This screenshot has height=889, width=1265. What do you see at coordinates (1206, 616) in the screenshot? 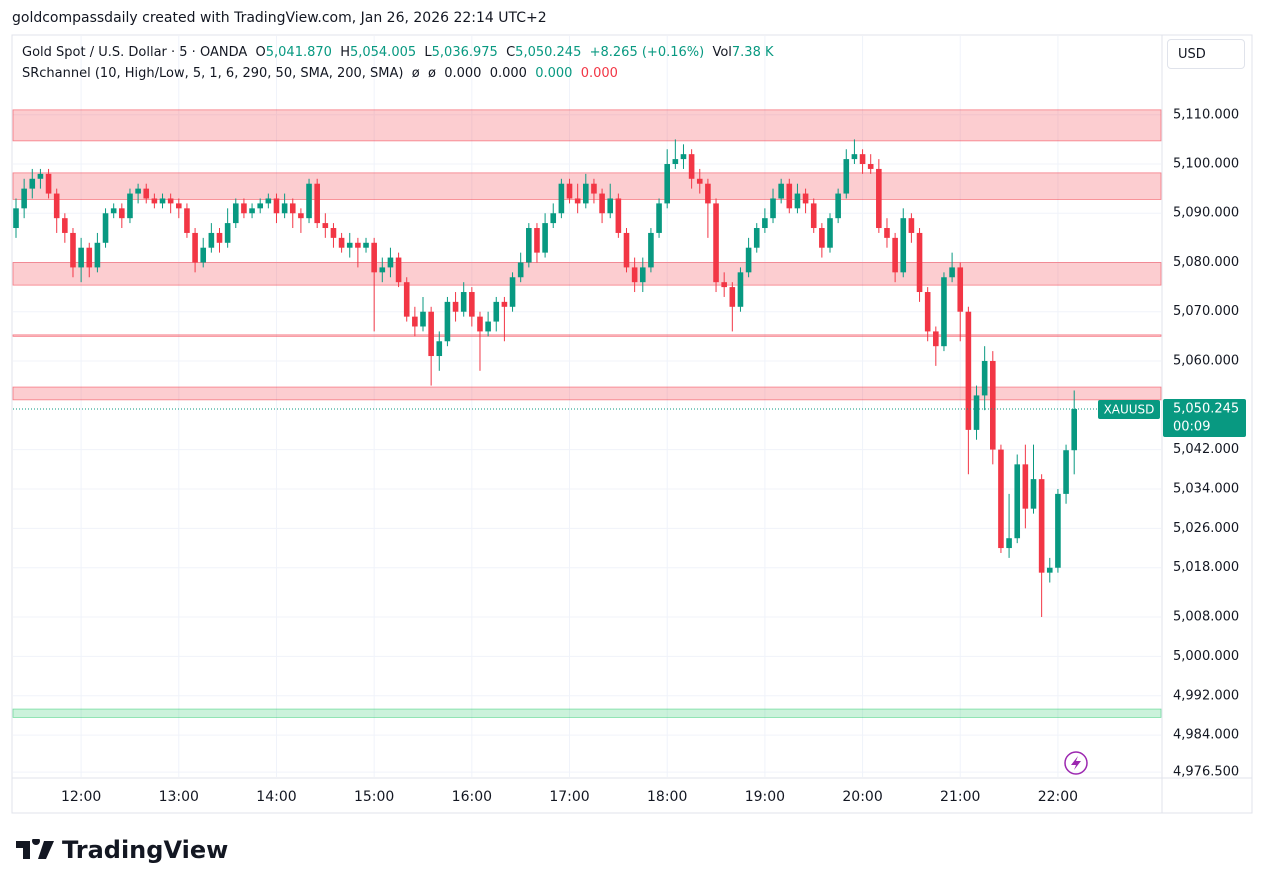
I see `y-tick-label: 5,008.000` at bounding box center [1206, 616].